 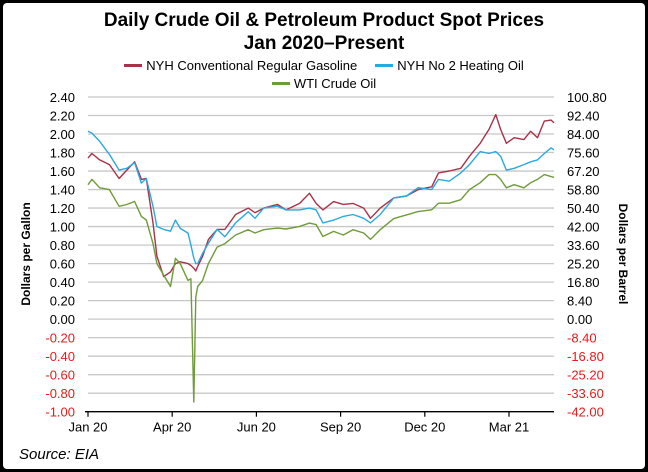 What do you see at coordinates (62, 116) in the screenshot?
I see `y-tick-label-left: 2.20` at bounding box center [62, 116].